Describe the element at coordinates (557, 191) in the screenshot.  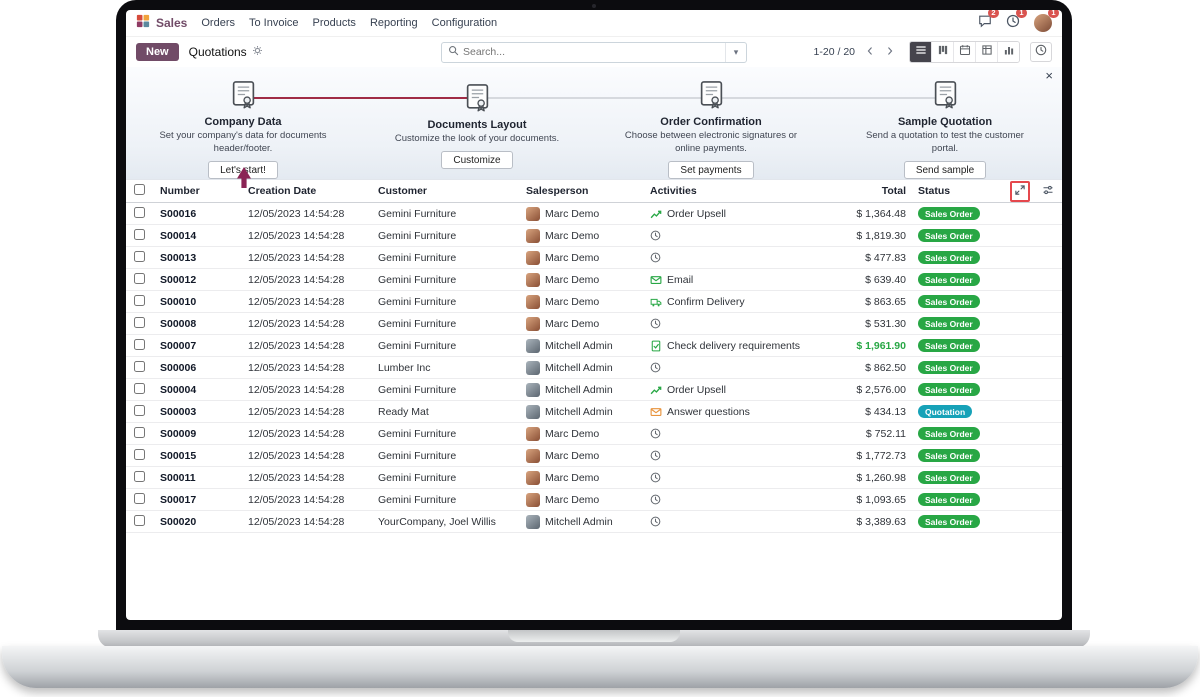
I see `column-salesperson: Salesperson` at that location.